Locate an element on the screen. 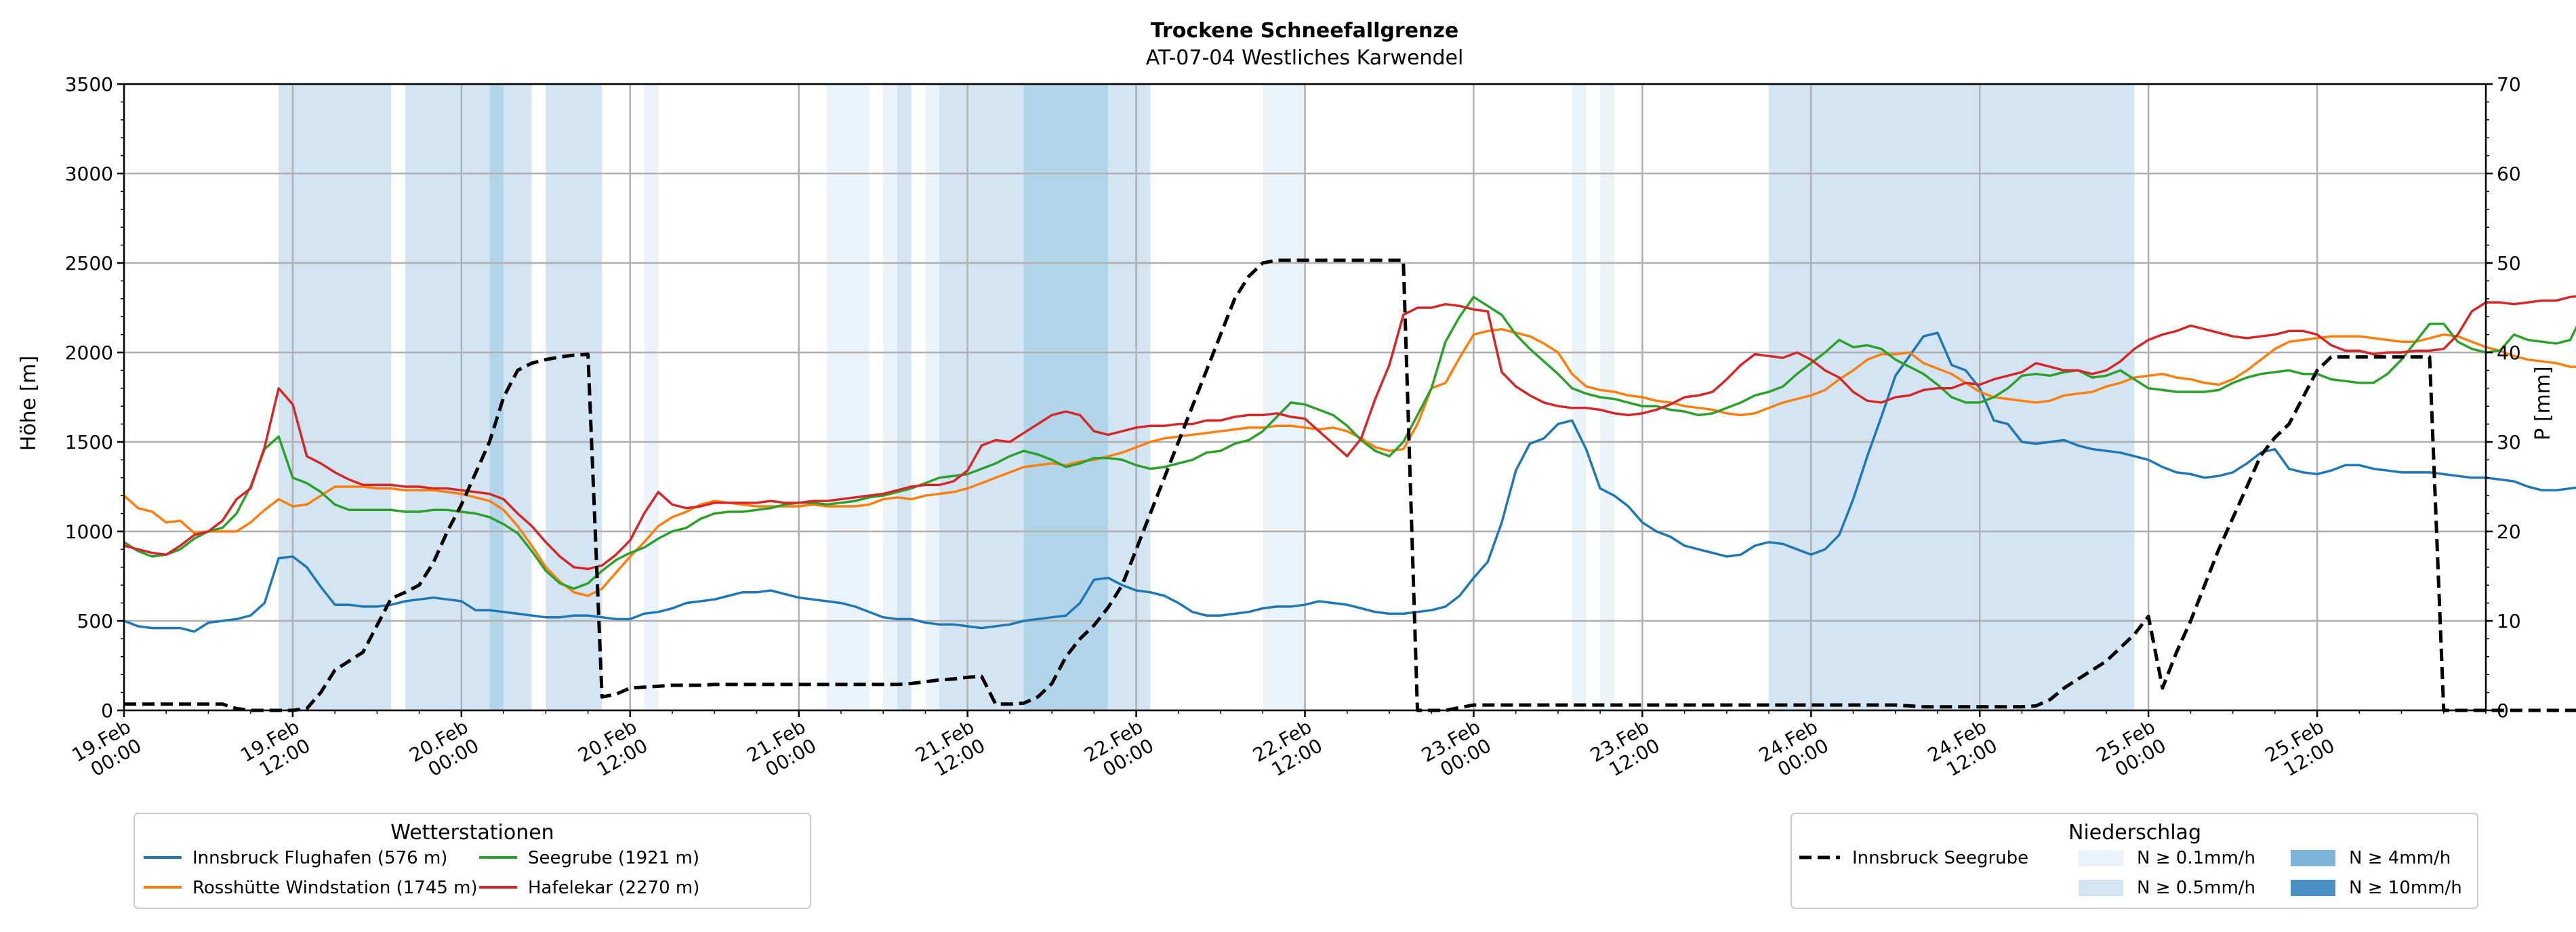 The width and height of the screenshot is (2576, 932). legend-label: Hafelekar (2270 m) is located at coordinates (613, 888).